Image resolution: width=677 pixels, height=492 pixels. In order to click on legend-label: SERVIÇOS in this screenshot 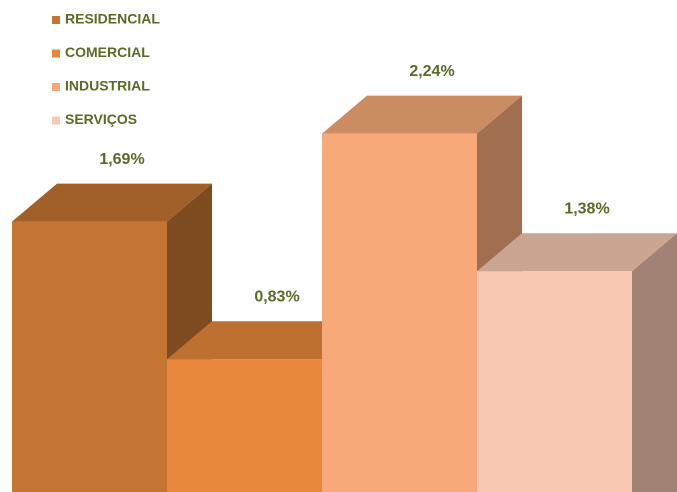, I will do `click(101, 119)`.